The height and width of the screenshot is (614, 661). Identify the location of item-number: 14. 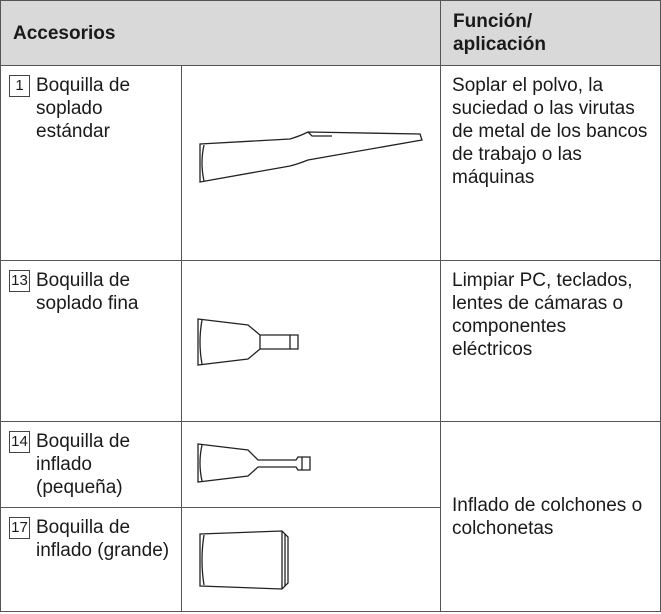
(19, 442).